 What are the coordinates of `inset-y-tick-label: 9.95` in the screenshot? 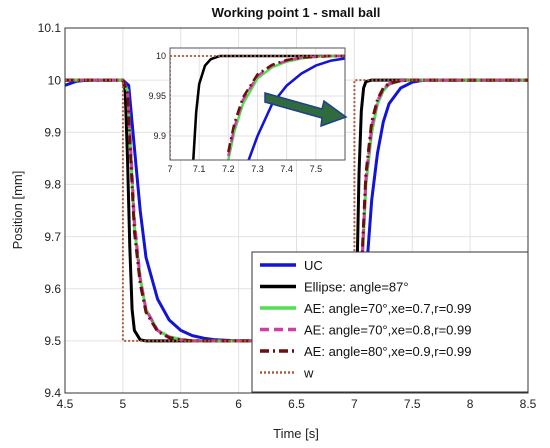 It's located at (157, 96).